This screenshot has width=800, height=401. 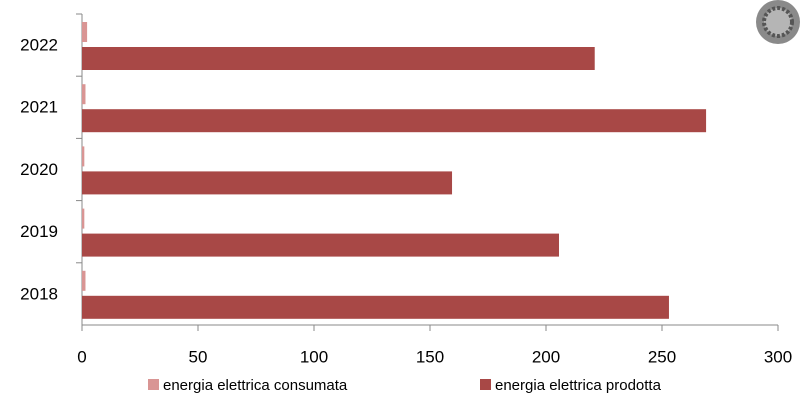 What do you see at coordinates (198, 356) in the screenshot?
I see `x-tick-label: 50` at bounding box center [198, 356].